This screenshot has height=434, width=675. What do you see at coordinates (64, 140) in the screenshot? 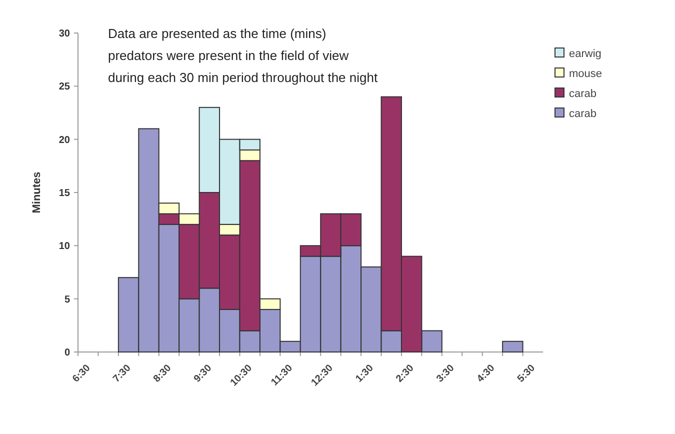
I see `y-tick-label: 20` at bounding box center [64, 140].